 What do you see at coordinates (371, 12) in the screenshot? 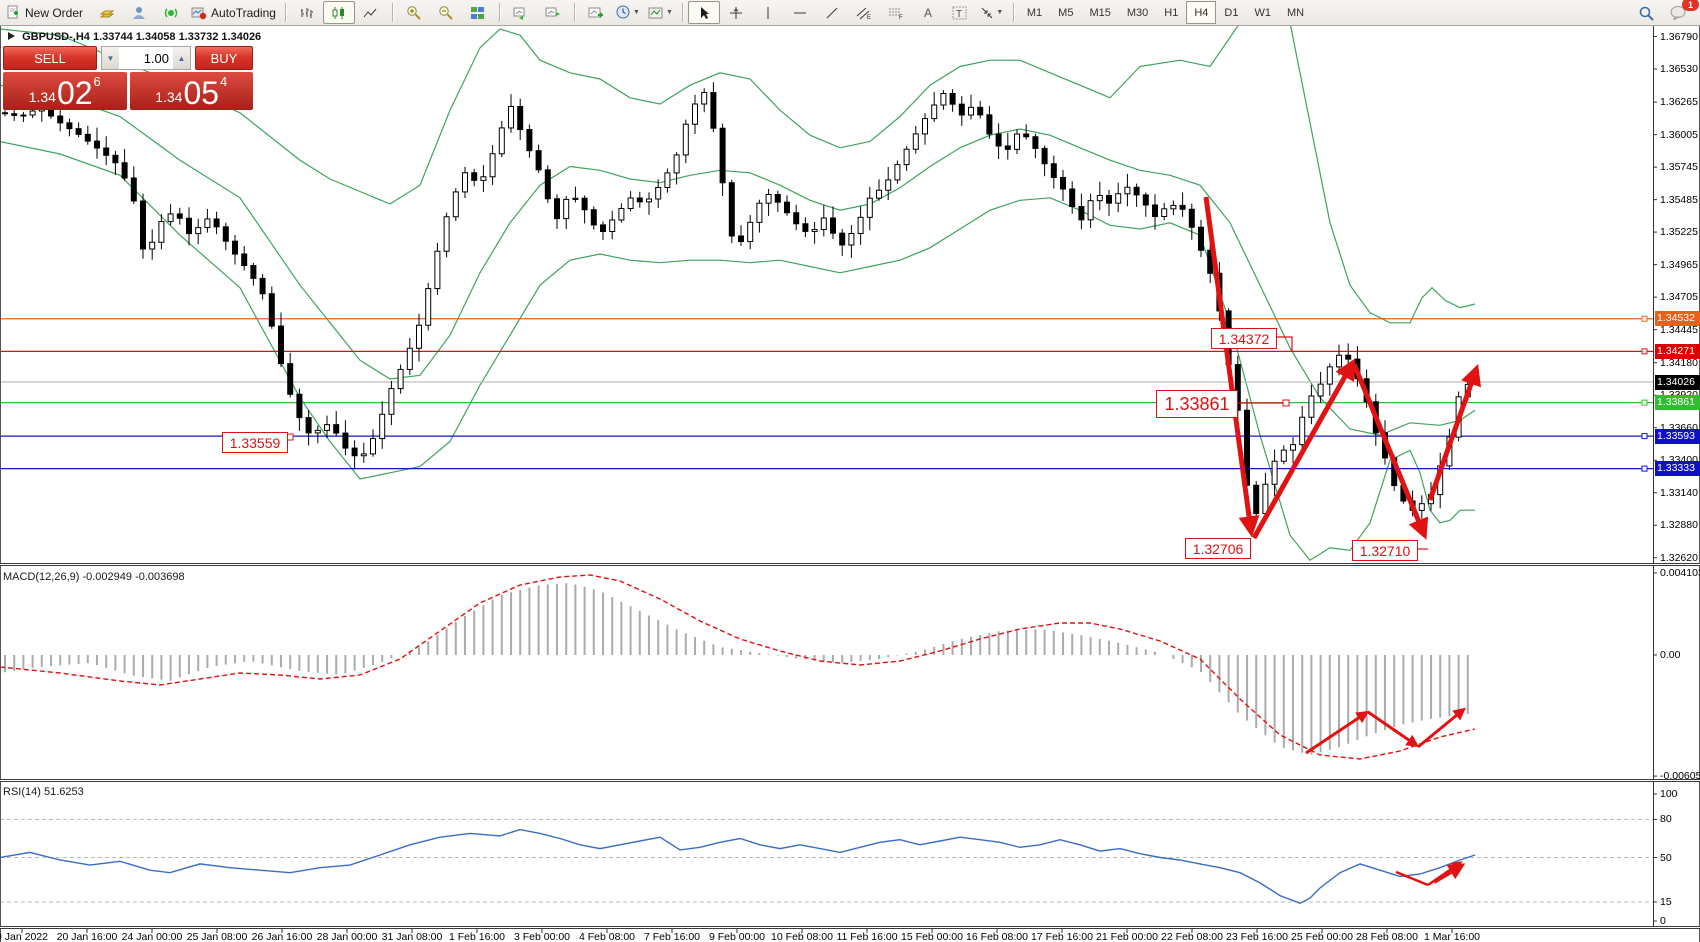
I see `line-chart-button` at bounding box center [371, 12].